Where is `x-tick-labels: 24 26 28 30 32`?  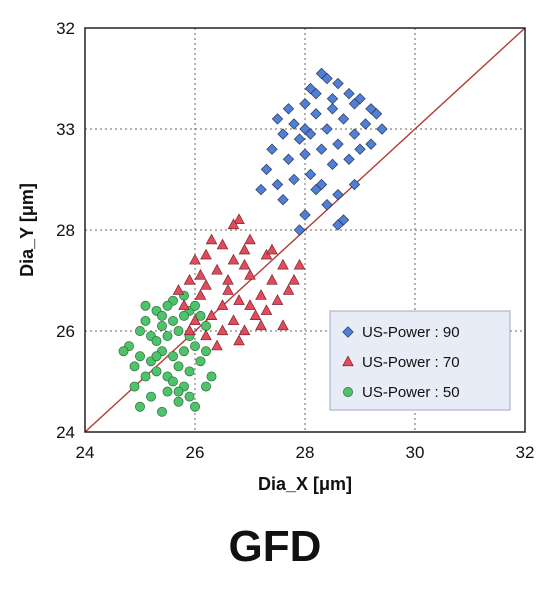
x-tick-labels: 24 26 28 30 32 is located at coordinates (305, 452).